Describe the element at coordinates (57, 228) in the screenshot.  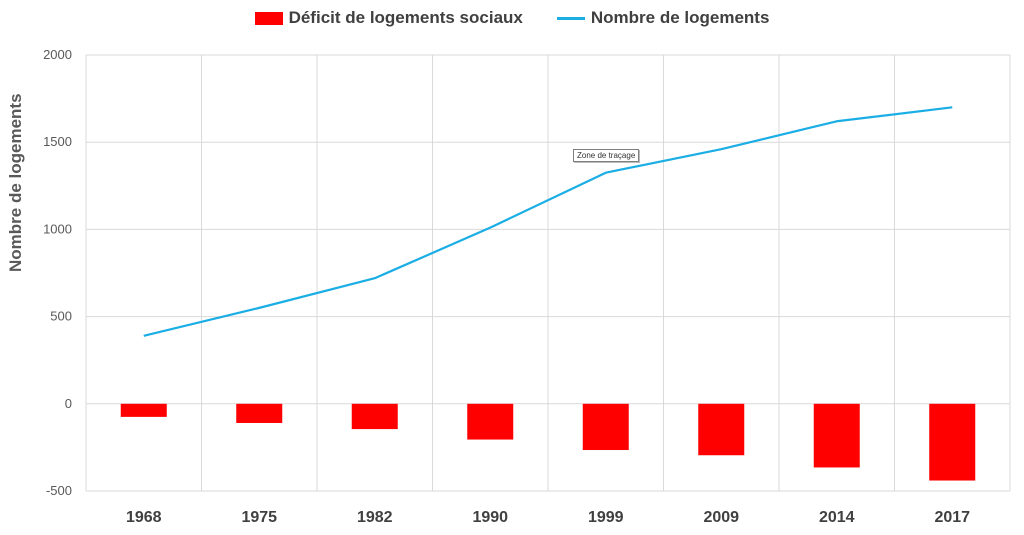
I see `y-tick-label: 1000` at that location.